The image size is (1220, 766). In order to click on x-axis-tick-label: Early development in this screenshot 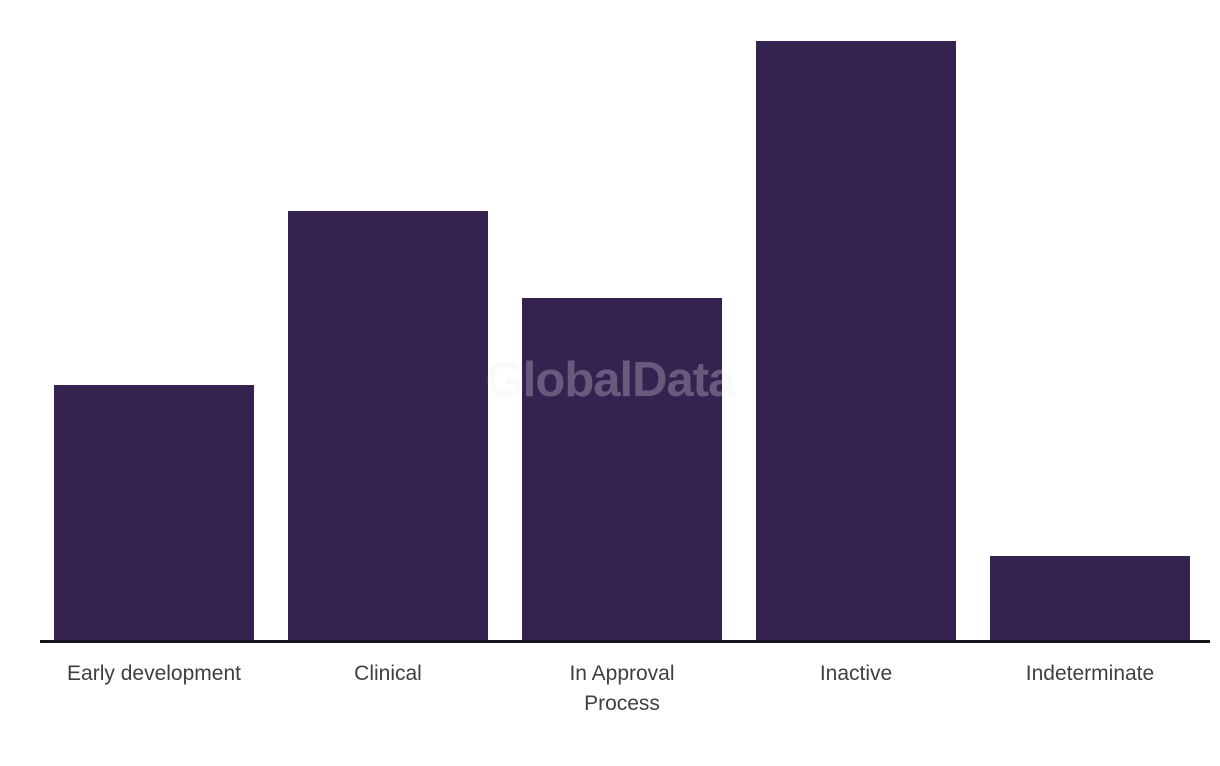, I will do `click(154, 673)`.